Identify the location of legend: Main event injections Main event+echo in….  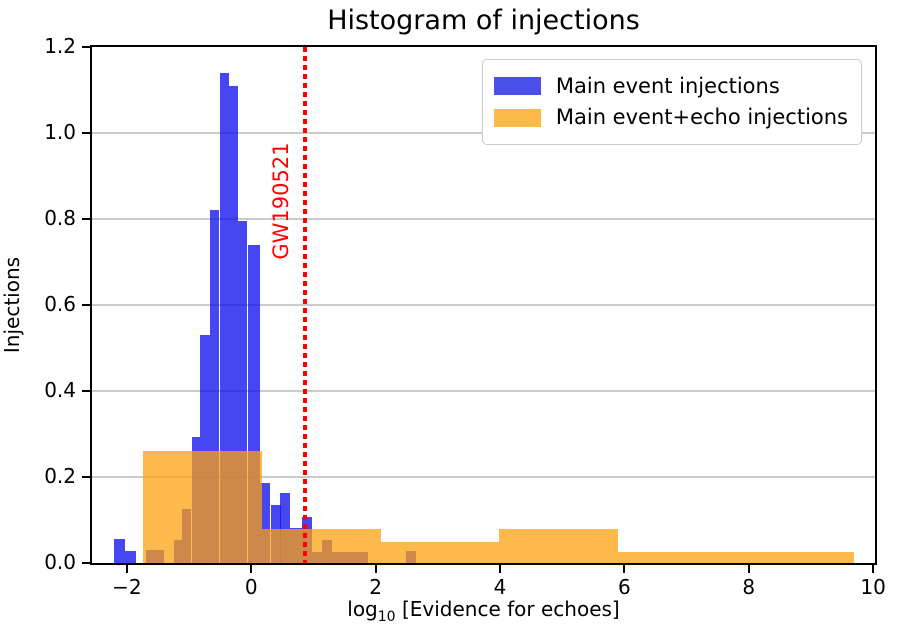
(671, 102).